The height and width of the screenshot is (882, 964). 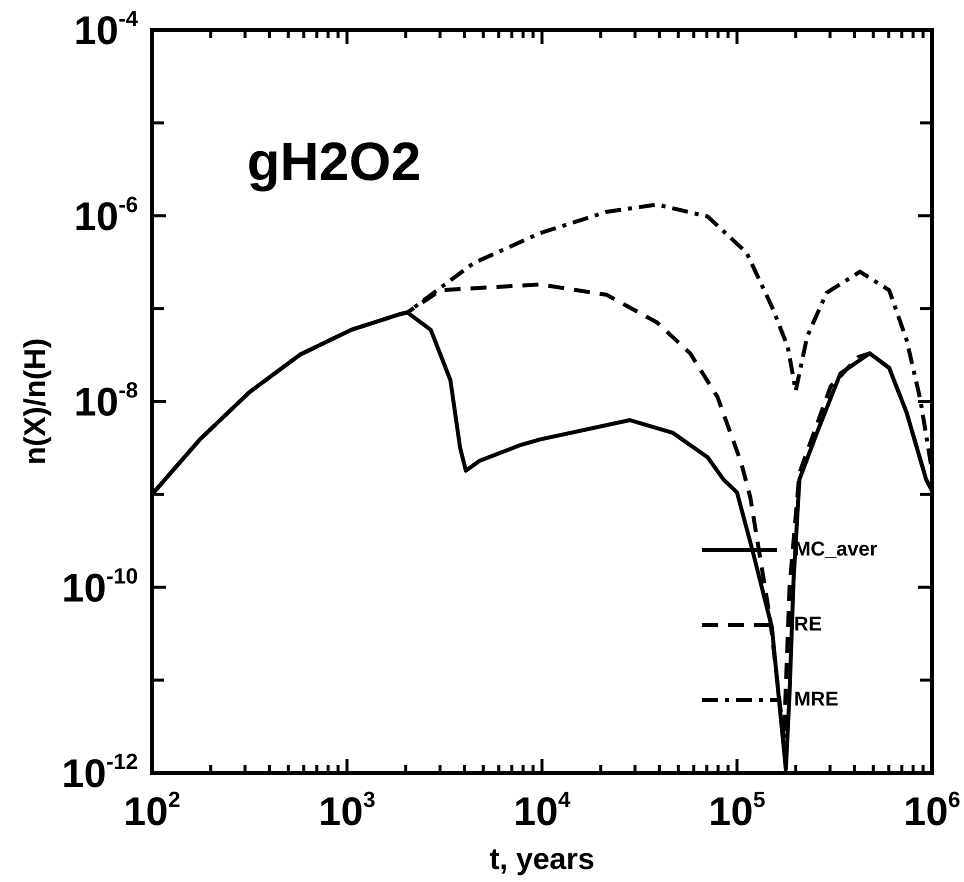 I want to click on y-axis-title: n(X)/n(H), so click(x=35, y=401).